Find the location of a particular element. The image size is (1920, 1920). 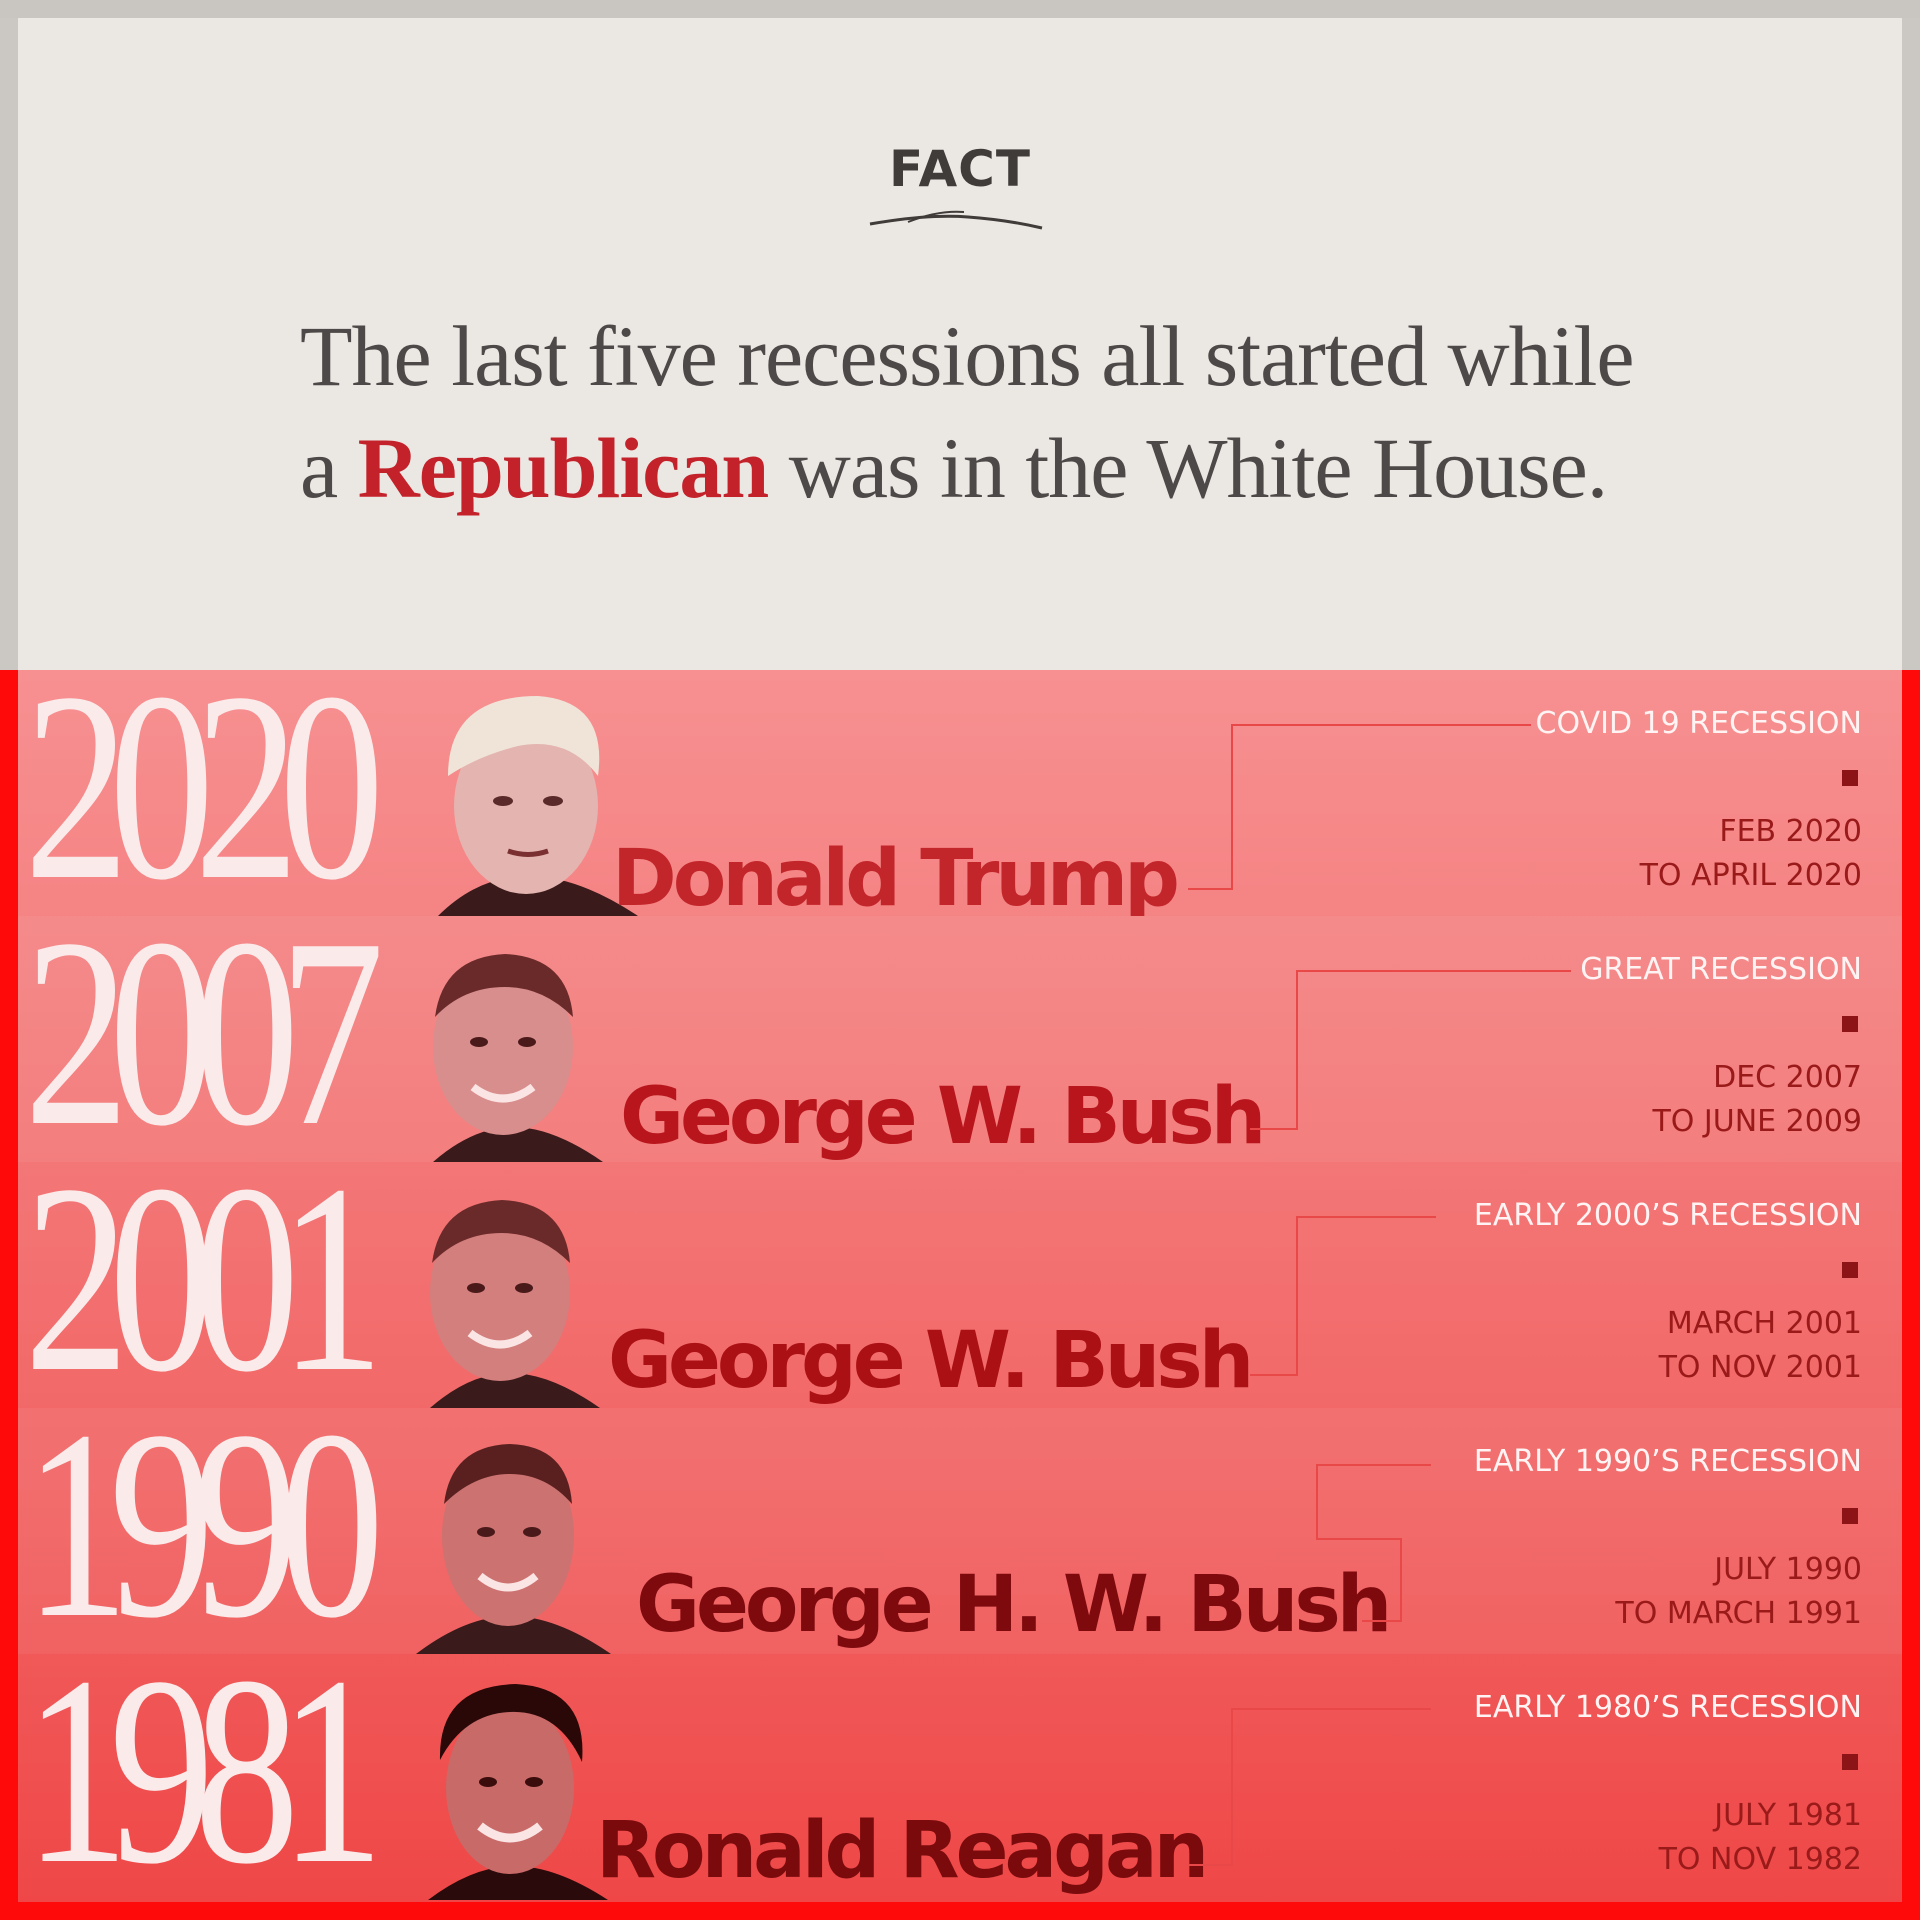

president-name: George H. W. Bush is located at coordinates (1014, 1605).